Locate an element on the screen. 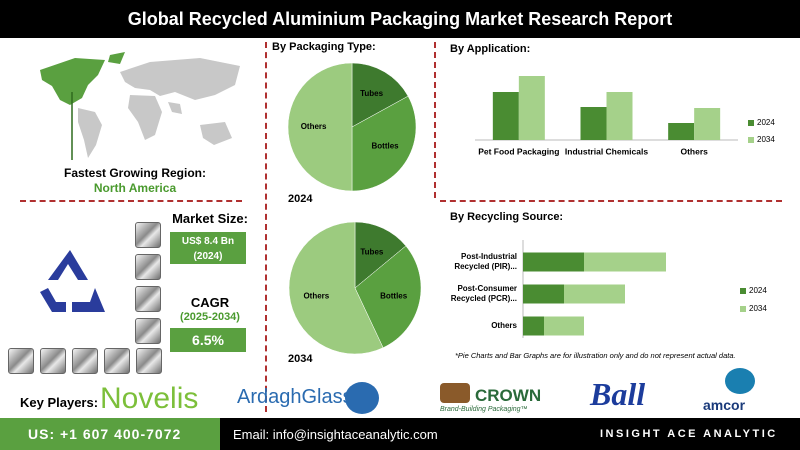  footer-email: Email: info@insightaceanalytic.com is located at coordinates (335, 434).